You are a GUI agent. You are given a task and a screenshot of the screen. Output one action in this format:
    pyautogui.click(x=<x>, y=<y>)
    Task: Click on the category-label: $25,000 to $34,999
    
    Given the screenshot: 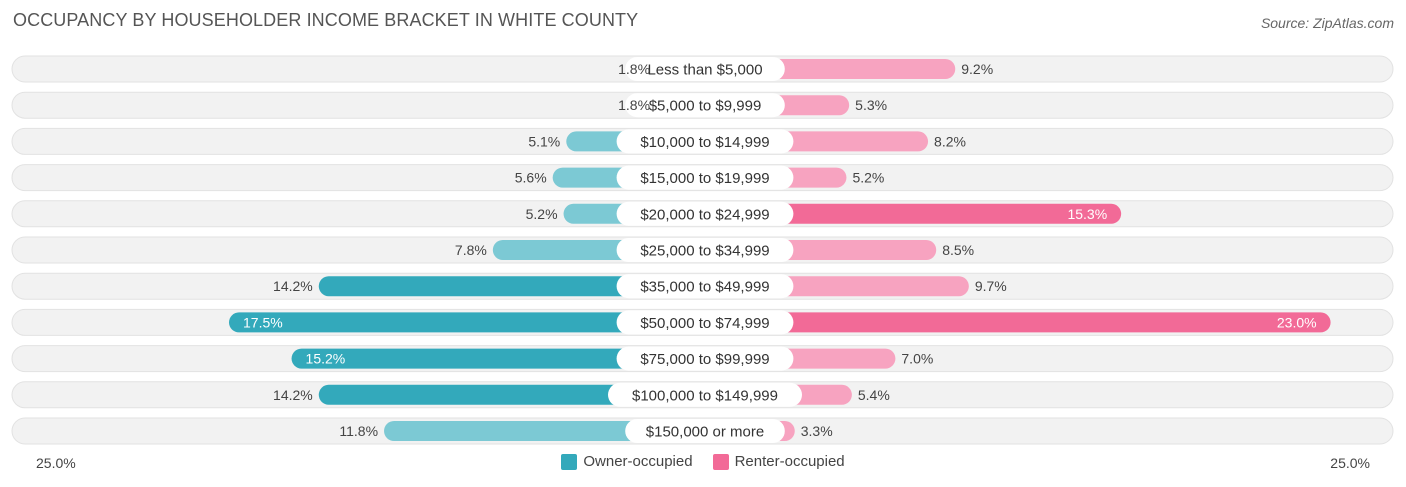 What is the action you would take?
    pyautogui.click(x=704, y=251)
    